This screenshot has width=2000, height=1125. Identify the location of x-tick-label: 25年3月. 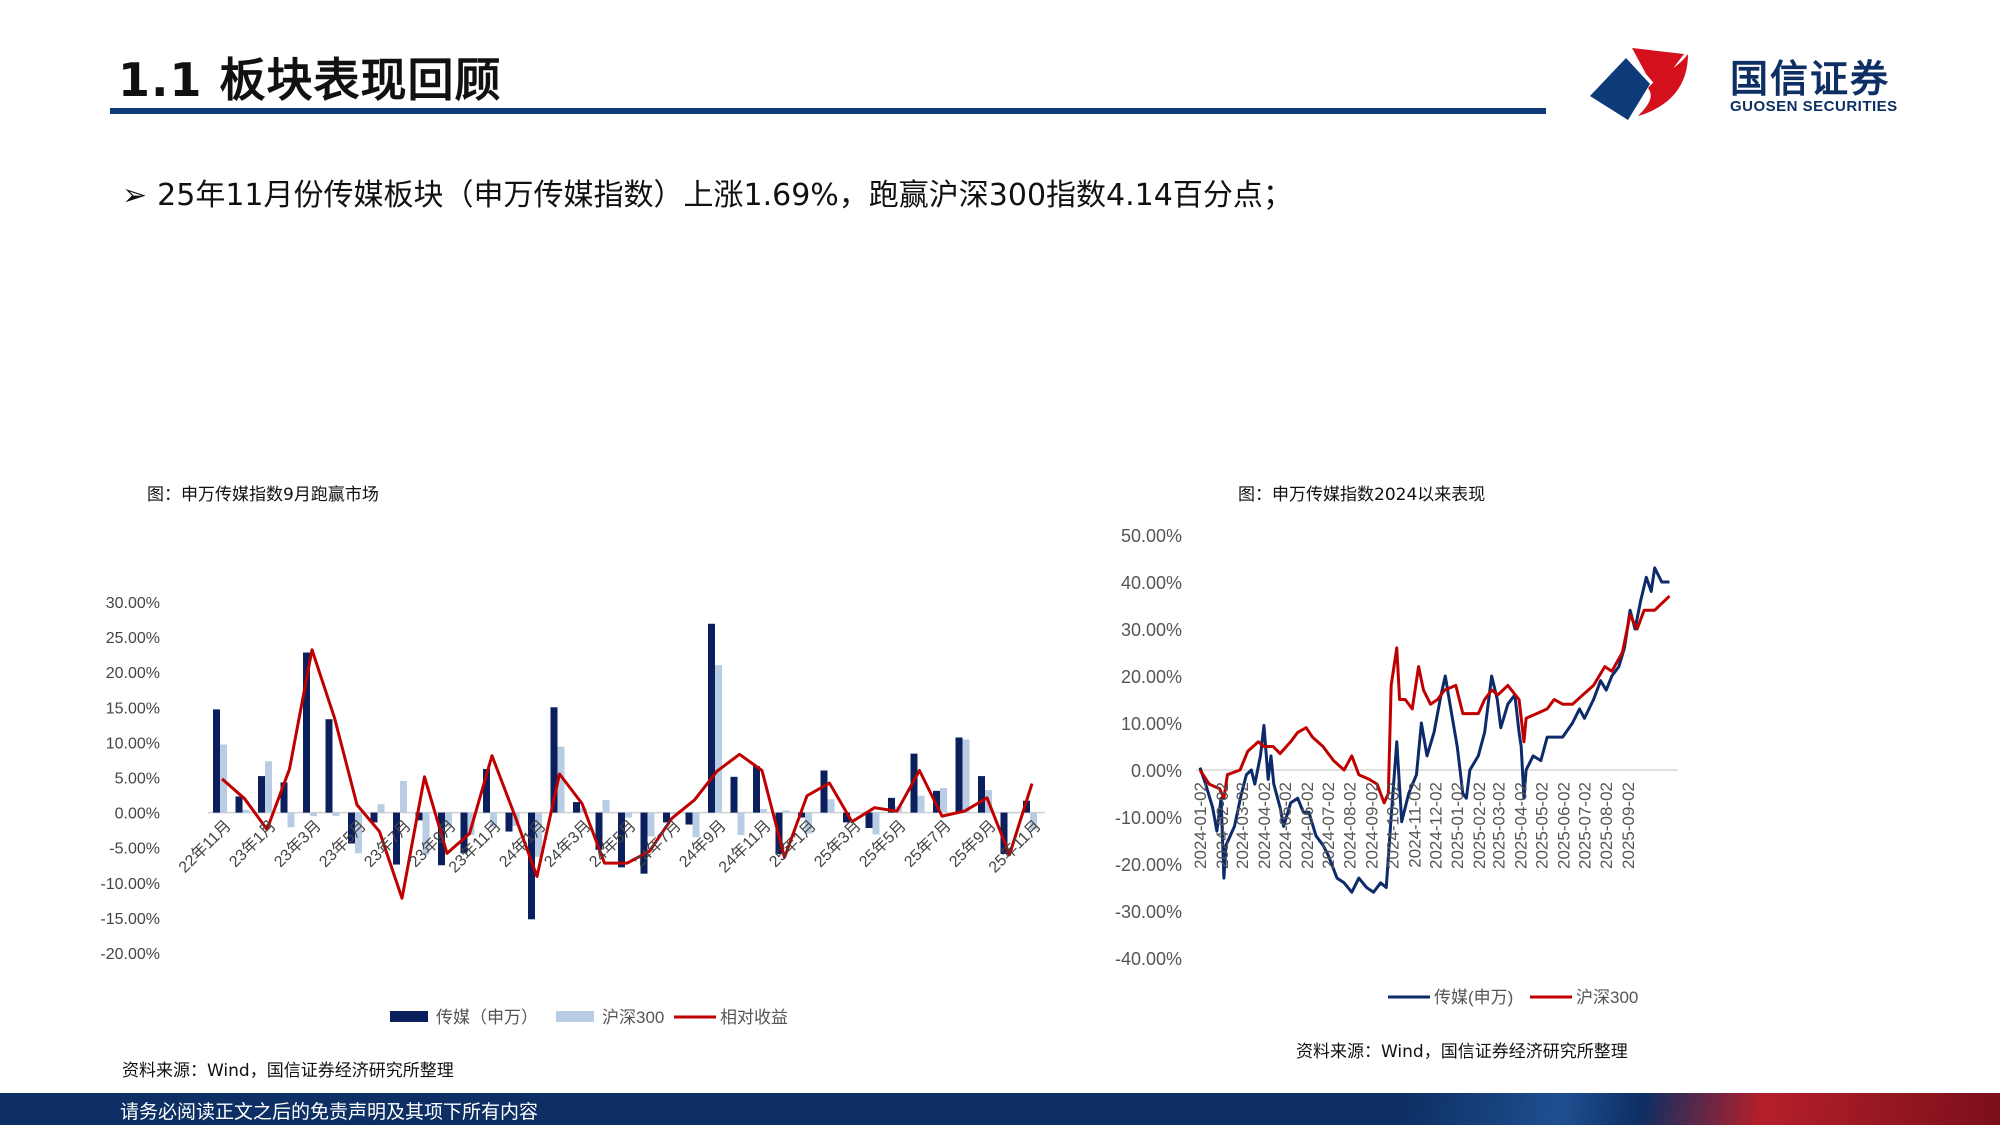
(838, 844).